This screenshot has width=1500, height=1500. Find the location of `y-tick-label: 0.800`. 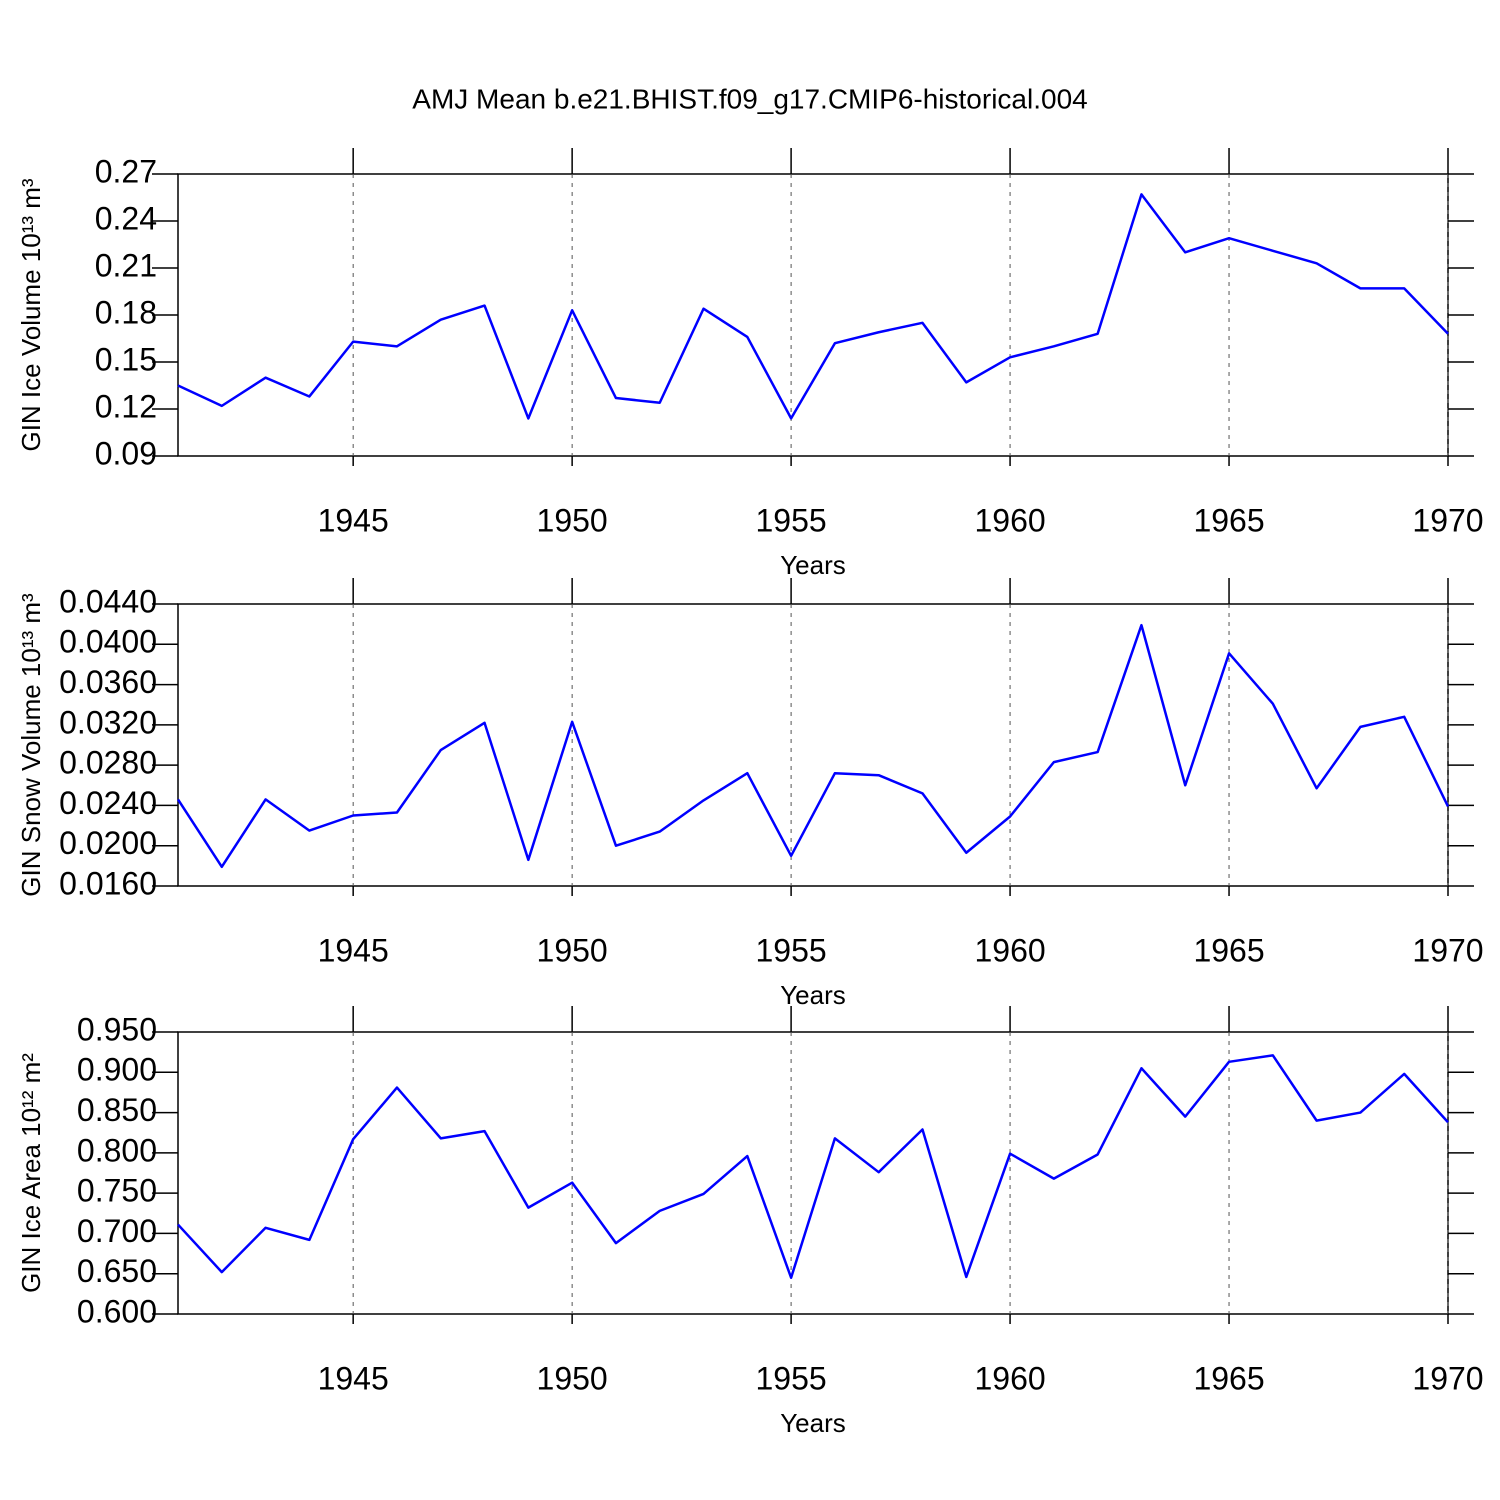

y-tick-label: 0.800 is located at coordinates (117, 1150).